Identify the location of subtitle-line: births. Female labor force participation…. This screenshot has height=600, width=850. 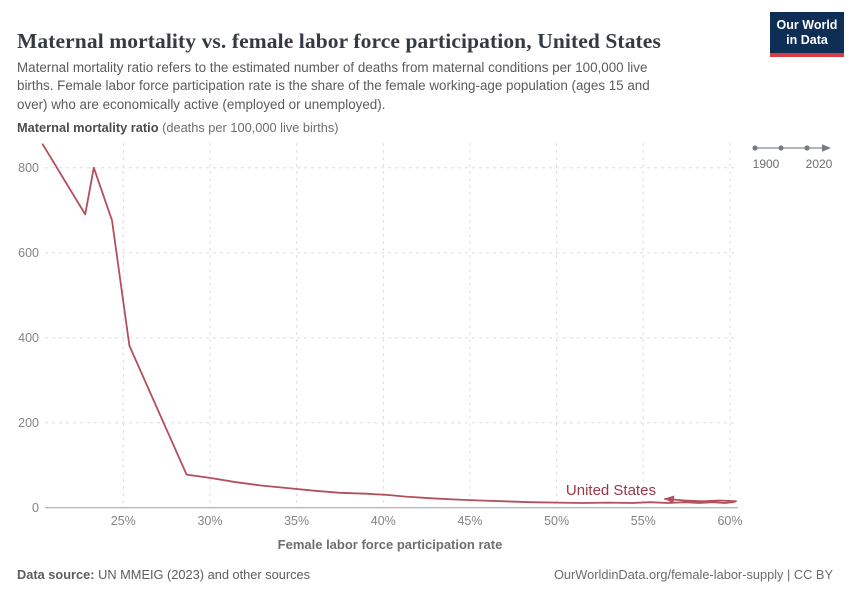
(333, 86).